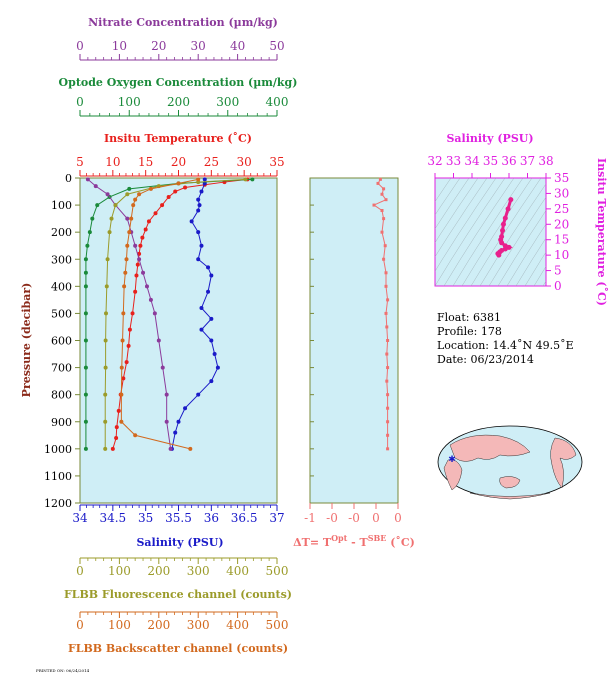 The width and height of the screenshot is (616, 689). I want to click on delta-axis-label-unit: (˚C), so click(400, 542).